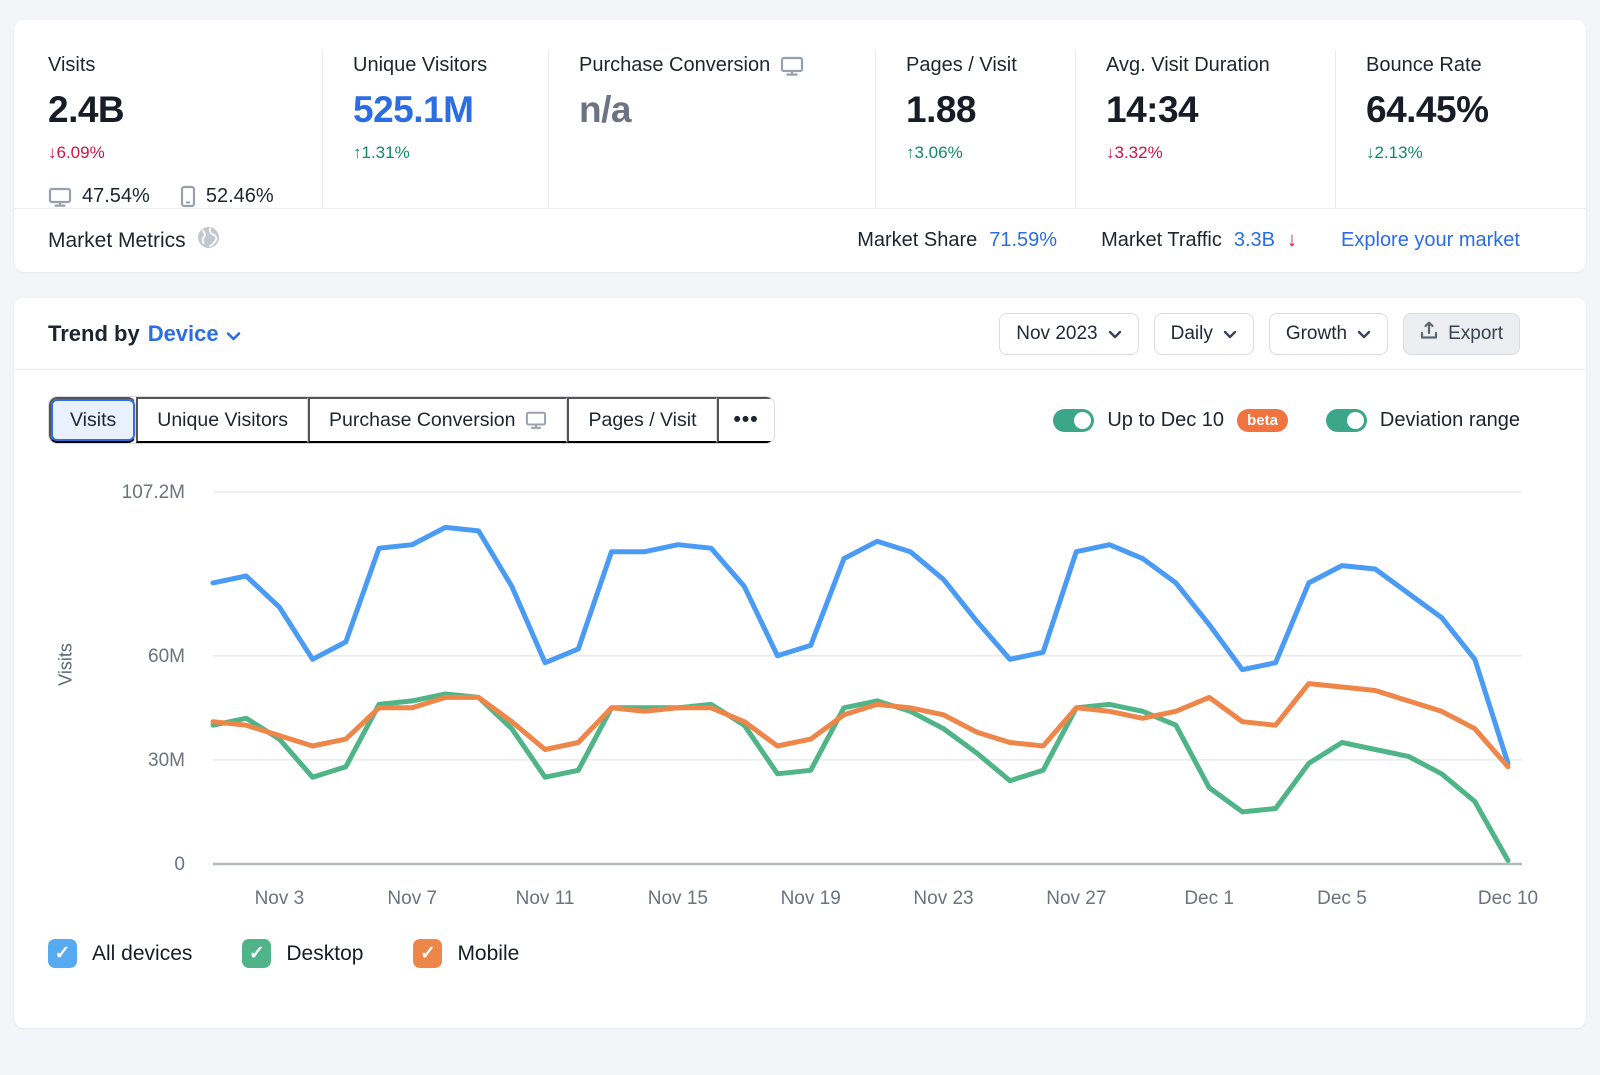  I want to click on market-traffic-label: Market Traffic, so click(1161, 240).